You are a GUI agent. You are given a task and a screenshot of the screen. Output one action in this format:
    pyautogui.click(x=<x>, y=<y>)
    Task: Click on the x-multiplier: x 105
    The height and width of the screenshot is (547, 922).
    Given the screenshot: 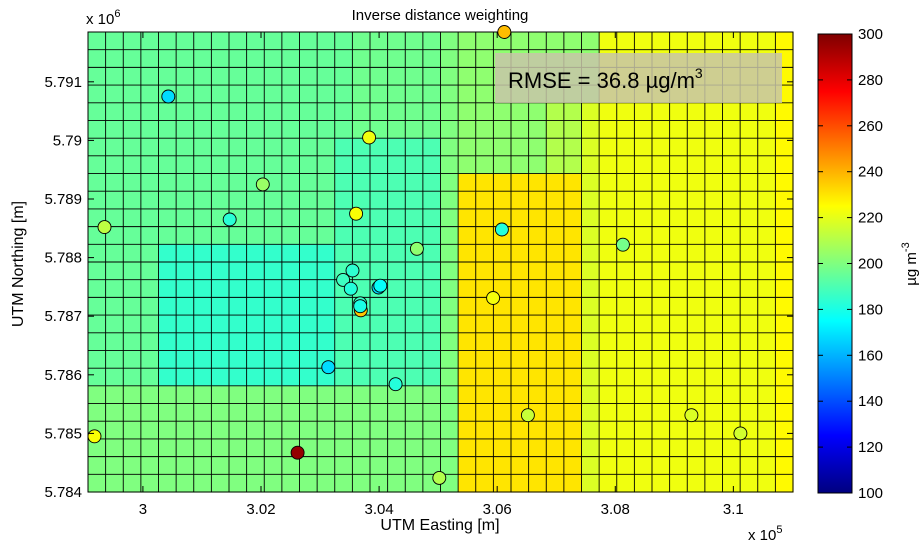 What is the action you would take?
    pyautogui.click(x=765, y=534)
    